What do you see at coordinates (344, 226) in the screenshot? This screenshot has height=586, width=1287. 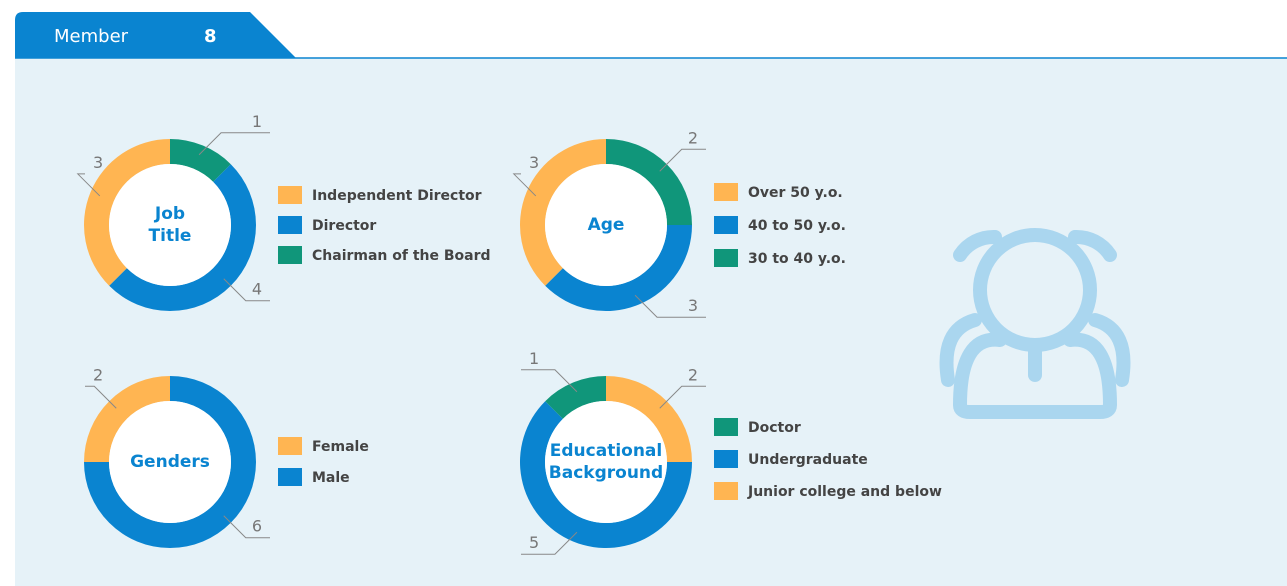 I see `legend-label: Director` at bounding box center [344, 226].